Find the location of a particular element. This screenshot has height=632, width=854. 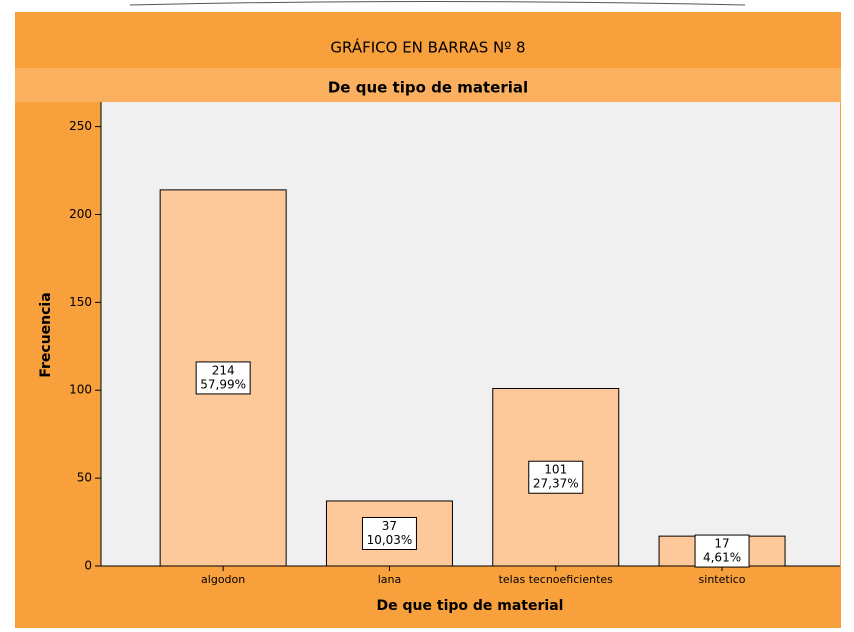

y-tick-label: 0 is located at coordinates (88, 566).